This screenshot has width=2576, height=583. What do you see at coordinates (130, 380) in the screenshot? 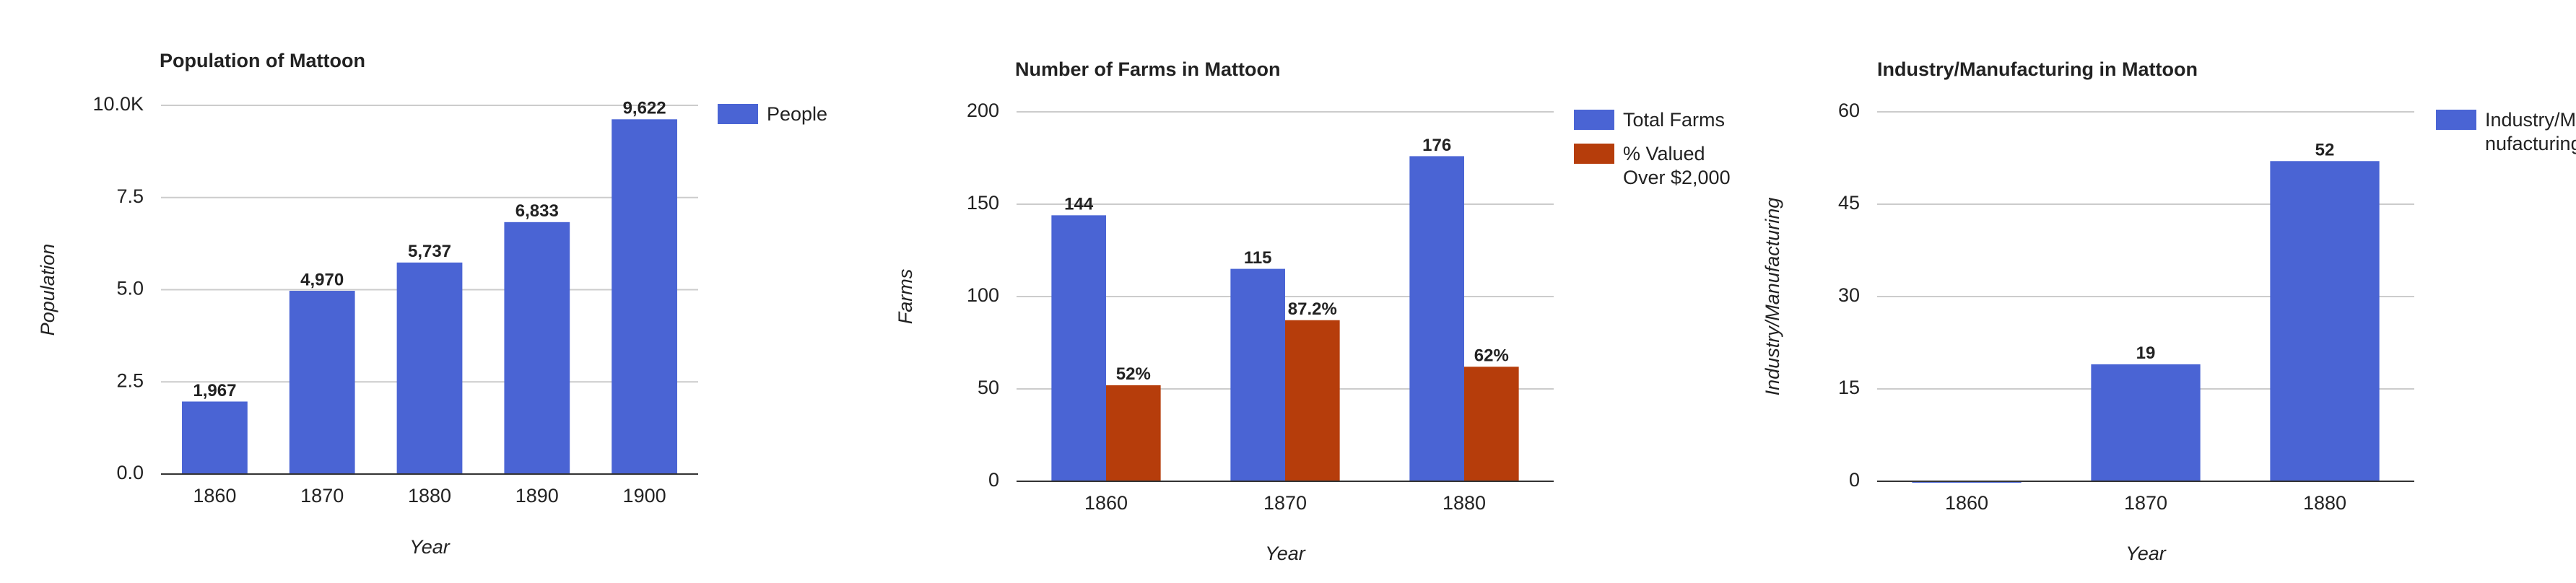
I see `y-tick-label: 2.5` at bounding box center [130, 380].